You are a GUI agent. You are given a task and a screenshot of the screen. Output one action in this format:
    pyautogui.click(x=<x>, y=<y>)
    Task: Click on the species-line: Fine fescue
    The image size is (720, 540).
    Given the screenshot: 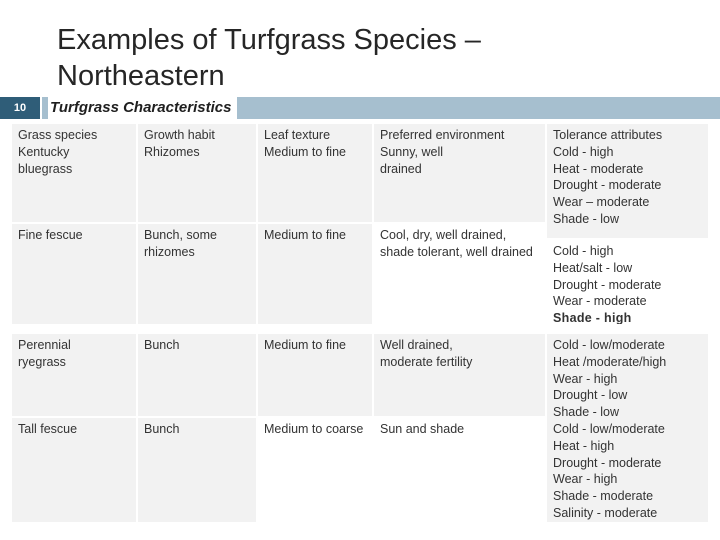 What is the action you would take?
    pyautogui.click(x=50, y=235)
    